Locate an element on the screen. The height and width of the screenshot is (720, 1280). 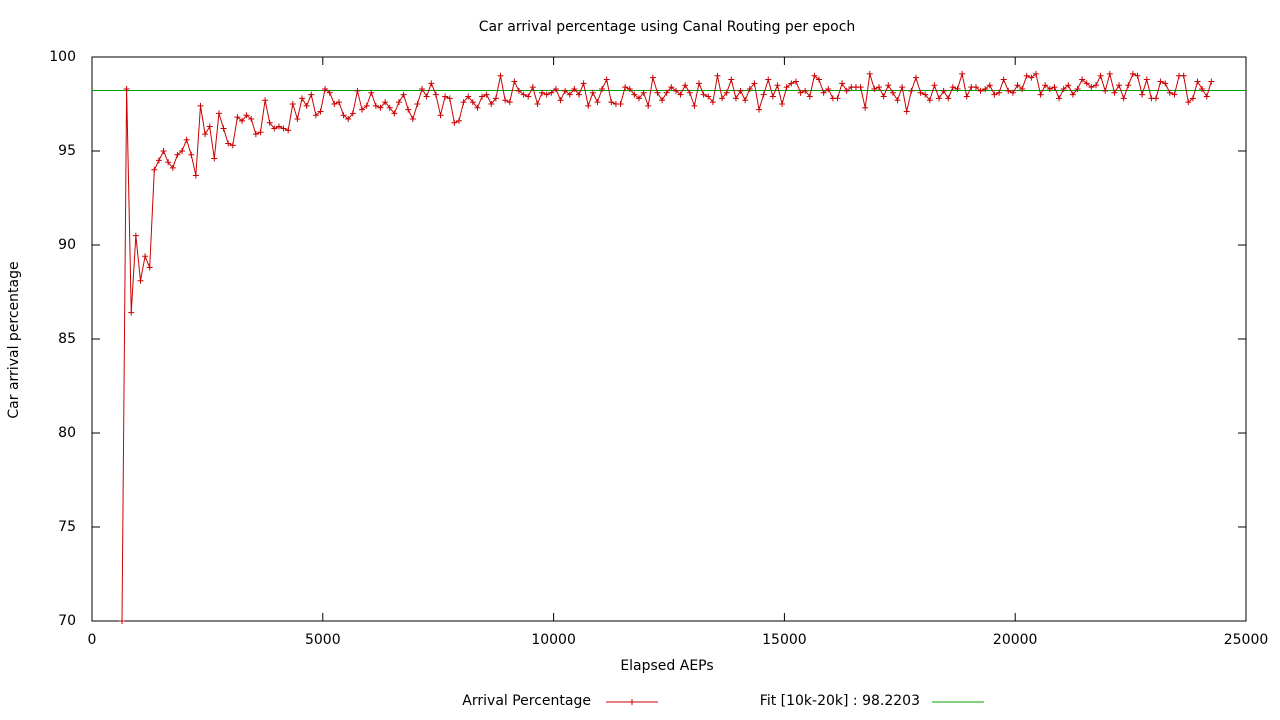
x-tick-label: 10000 is located at coordinates (553, 640).